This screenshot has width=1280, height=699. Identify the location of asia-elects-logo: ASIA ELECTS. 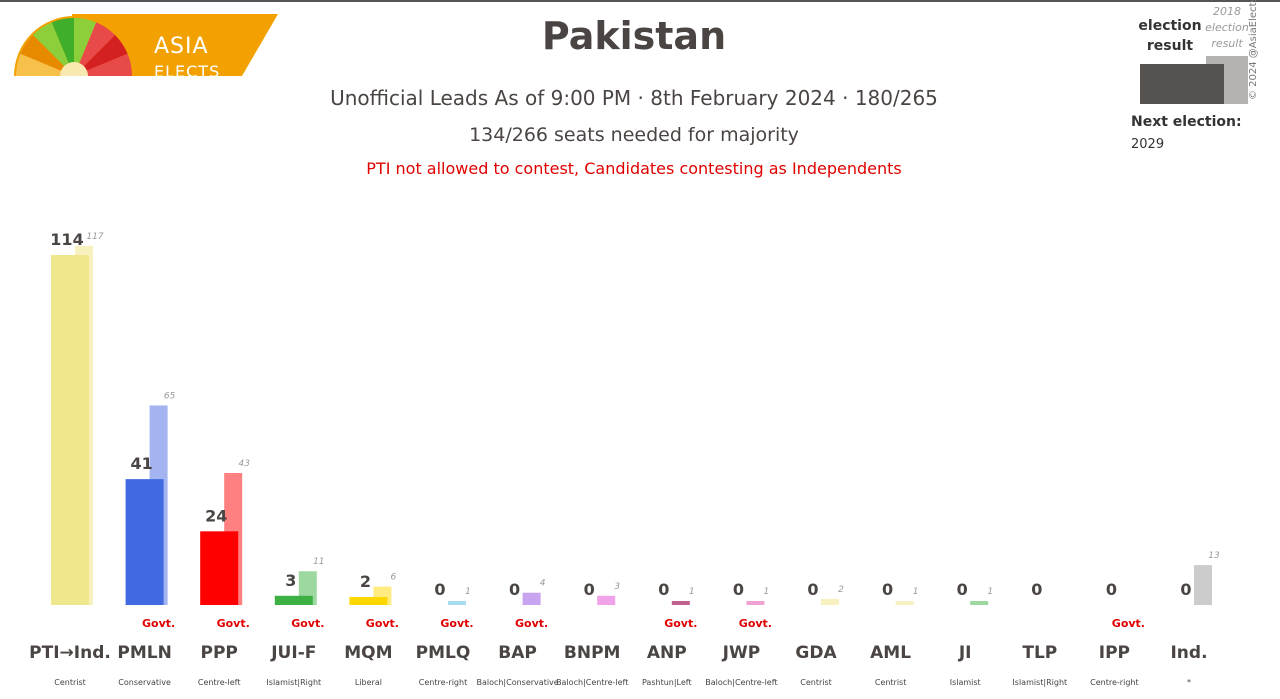
(146, 47).